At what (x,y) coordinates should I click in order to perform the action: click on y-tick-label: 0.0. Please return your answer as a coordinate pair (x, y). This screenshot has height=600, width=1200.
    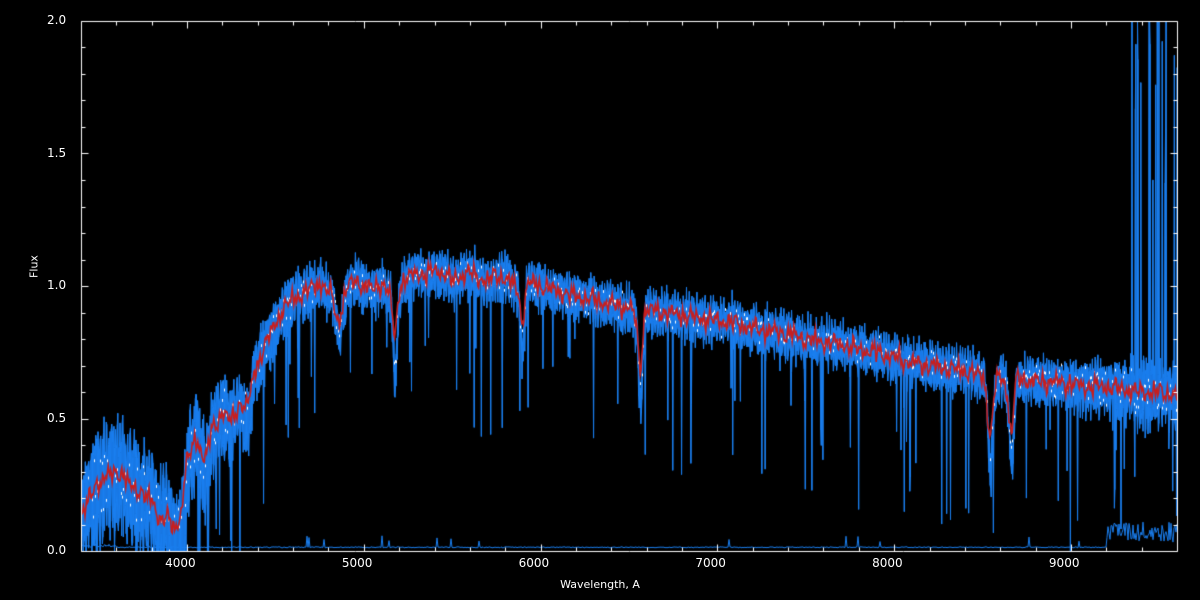
    Looking at the image, I should click on (57, 550).